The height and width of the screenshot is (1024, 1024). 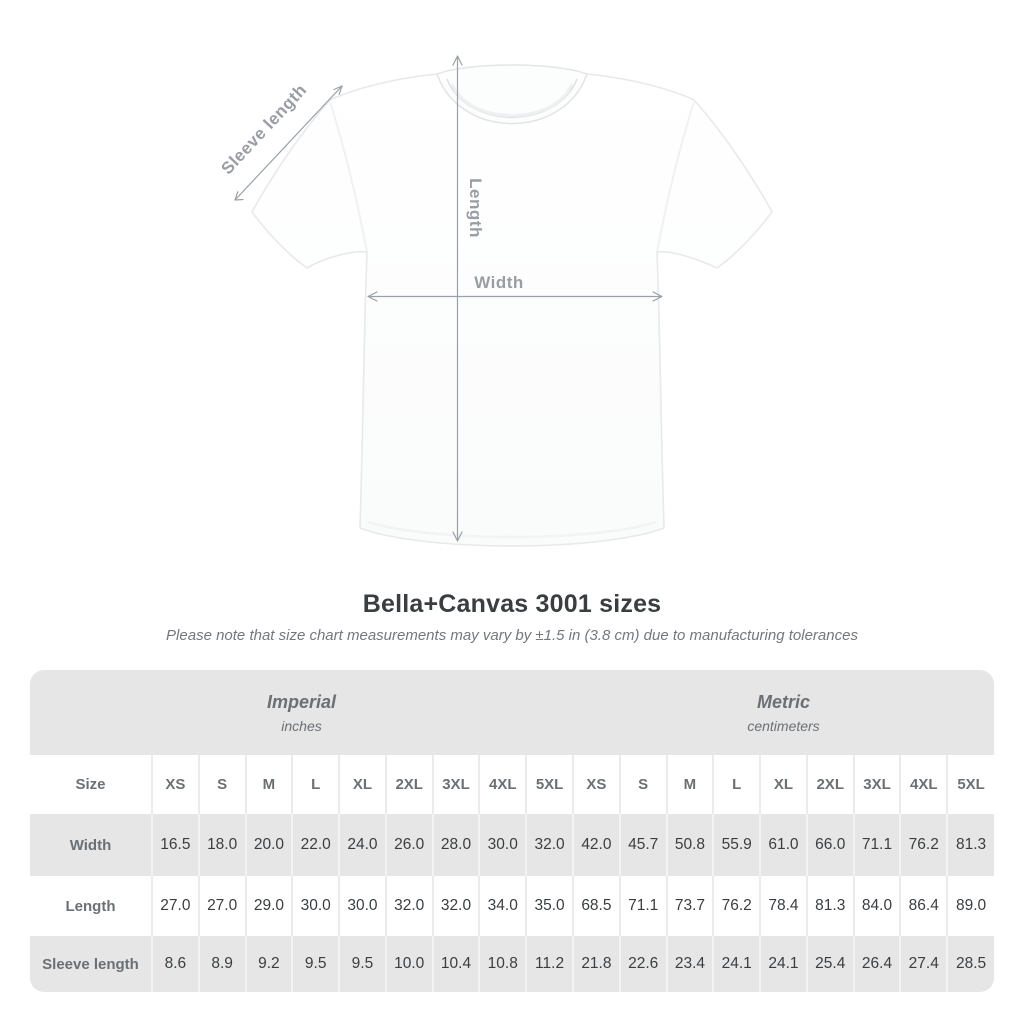 I want to click on width-metric-xl: 61.0, so click(x=783, y=845).